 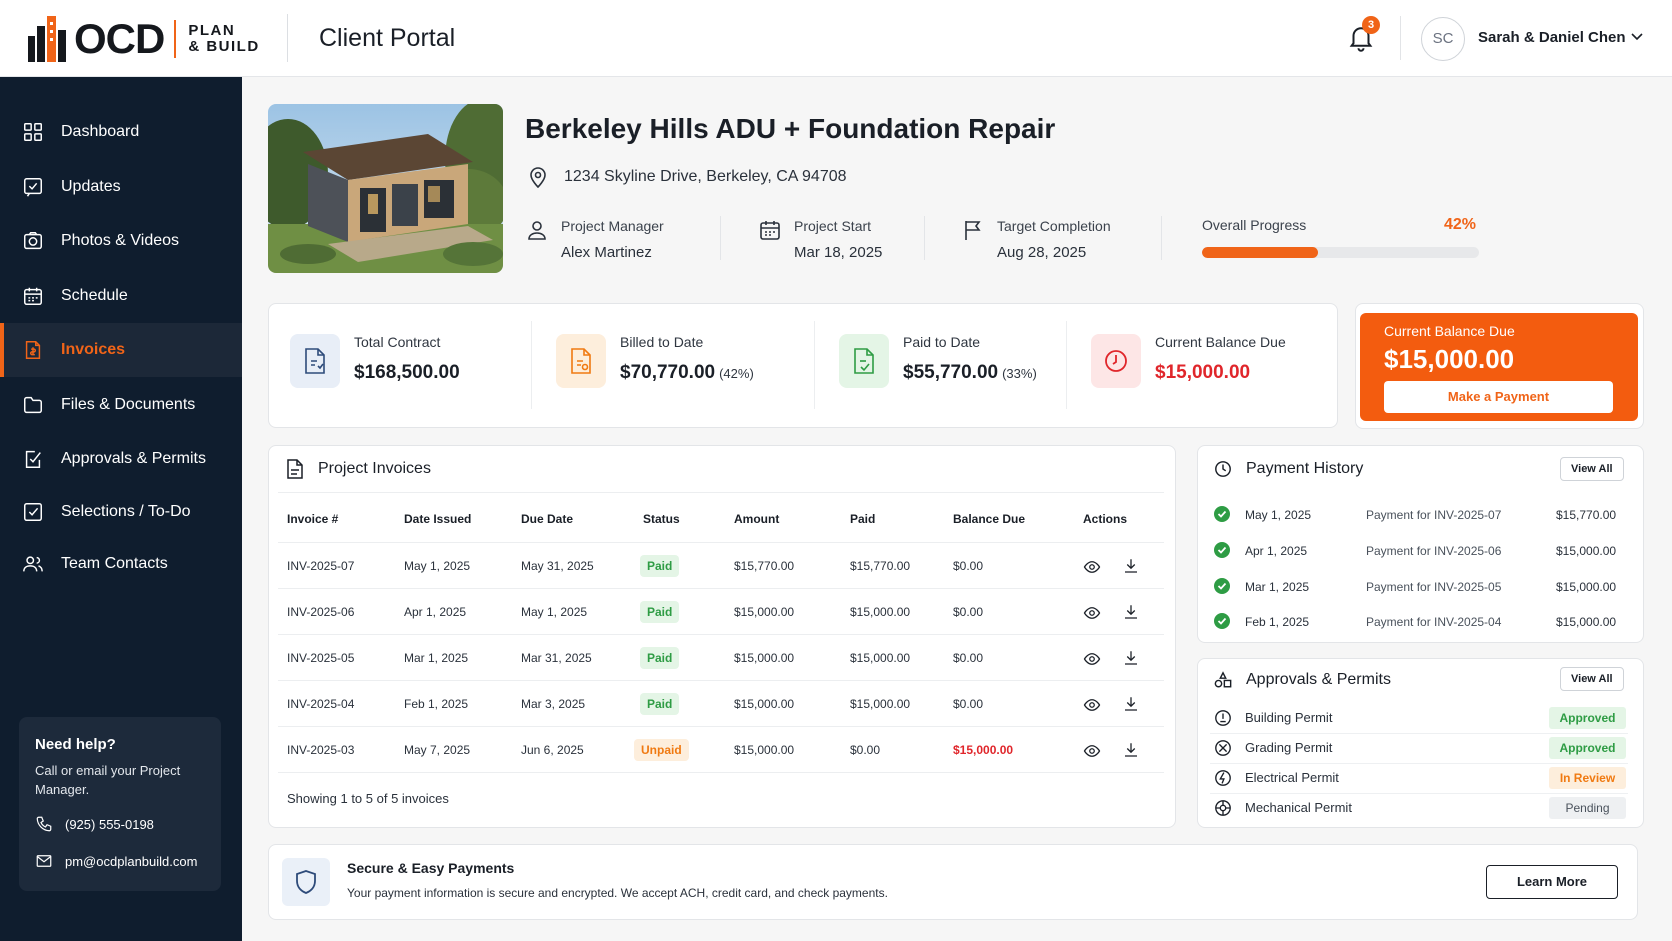 I want to click on help-phone: (925) 555-0198, so click(x=94, y=824).